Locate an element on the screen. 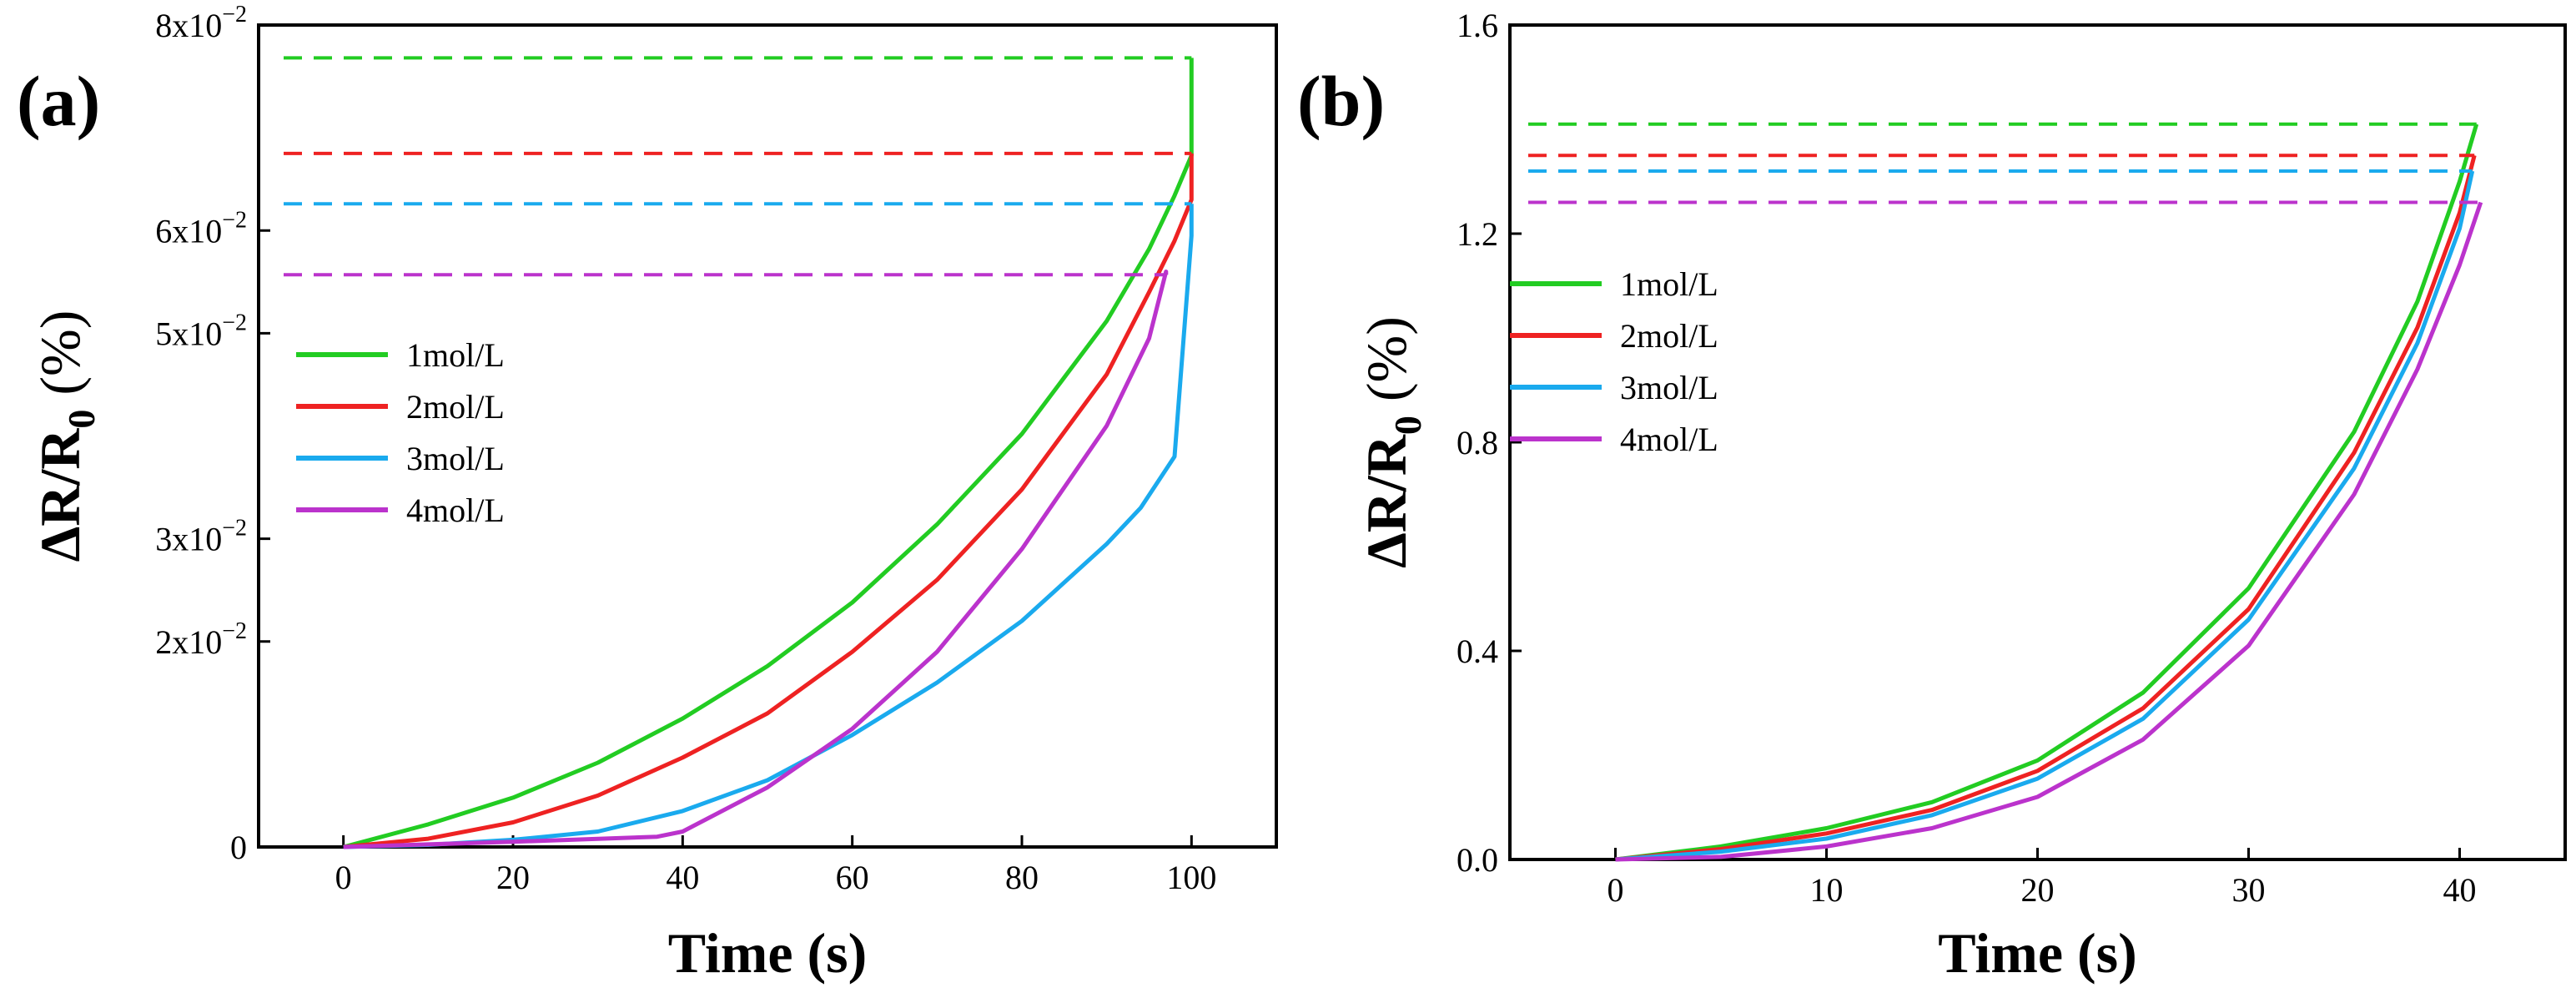  y-tick-label: 1.2 is located at coordinates (1477, 234).